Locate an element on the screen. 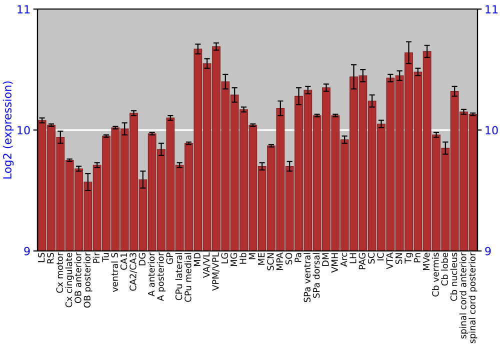 This screenshot has height=350, width=500. x-tick-label: LH is located at coordinates (353, 258).